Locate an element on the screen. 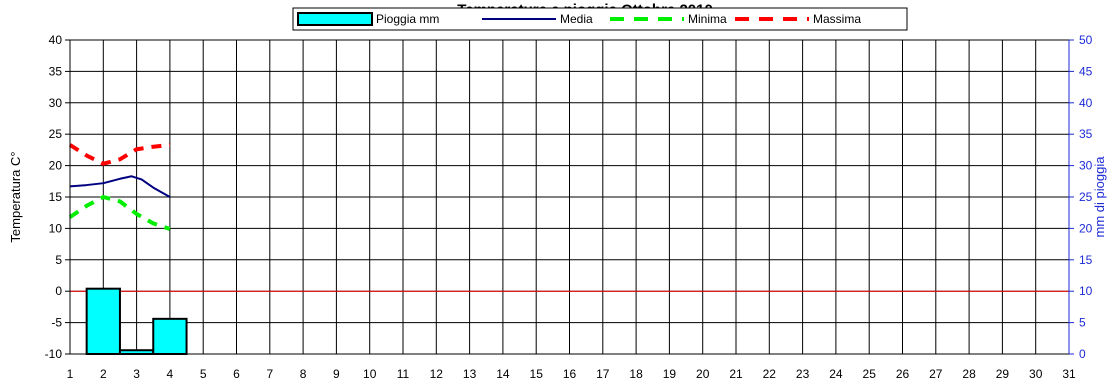 The height and width of the screenshot is (384, 1109). series-line-media is located at coordinates (120, 186).